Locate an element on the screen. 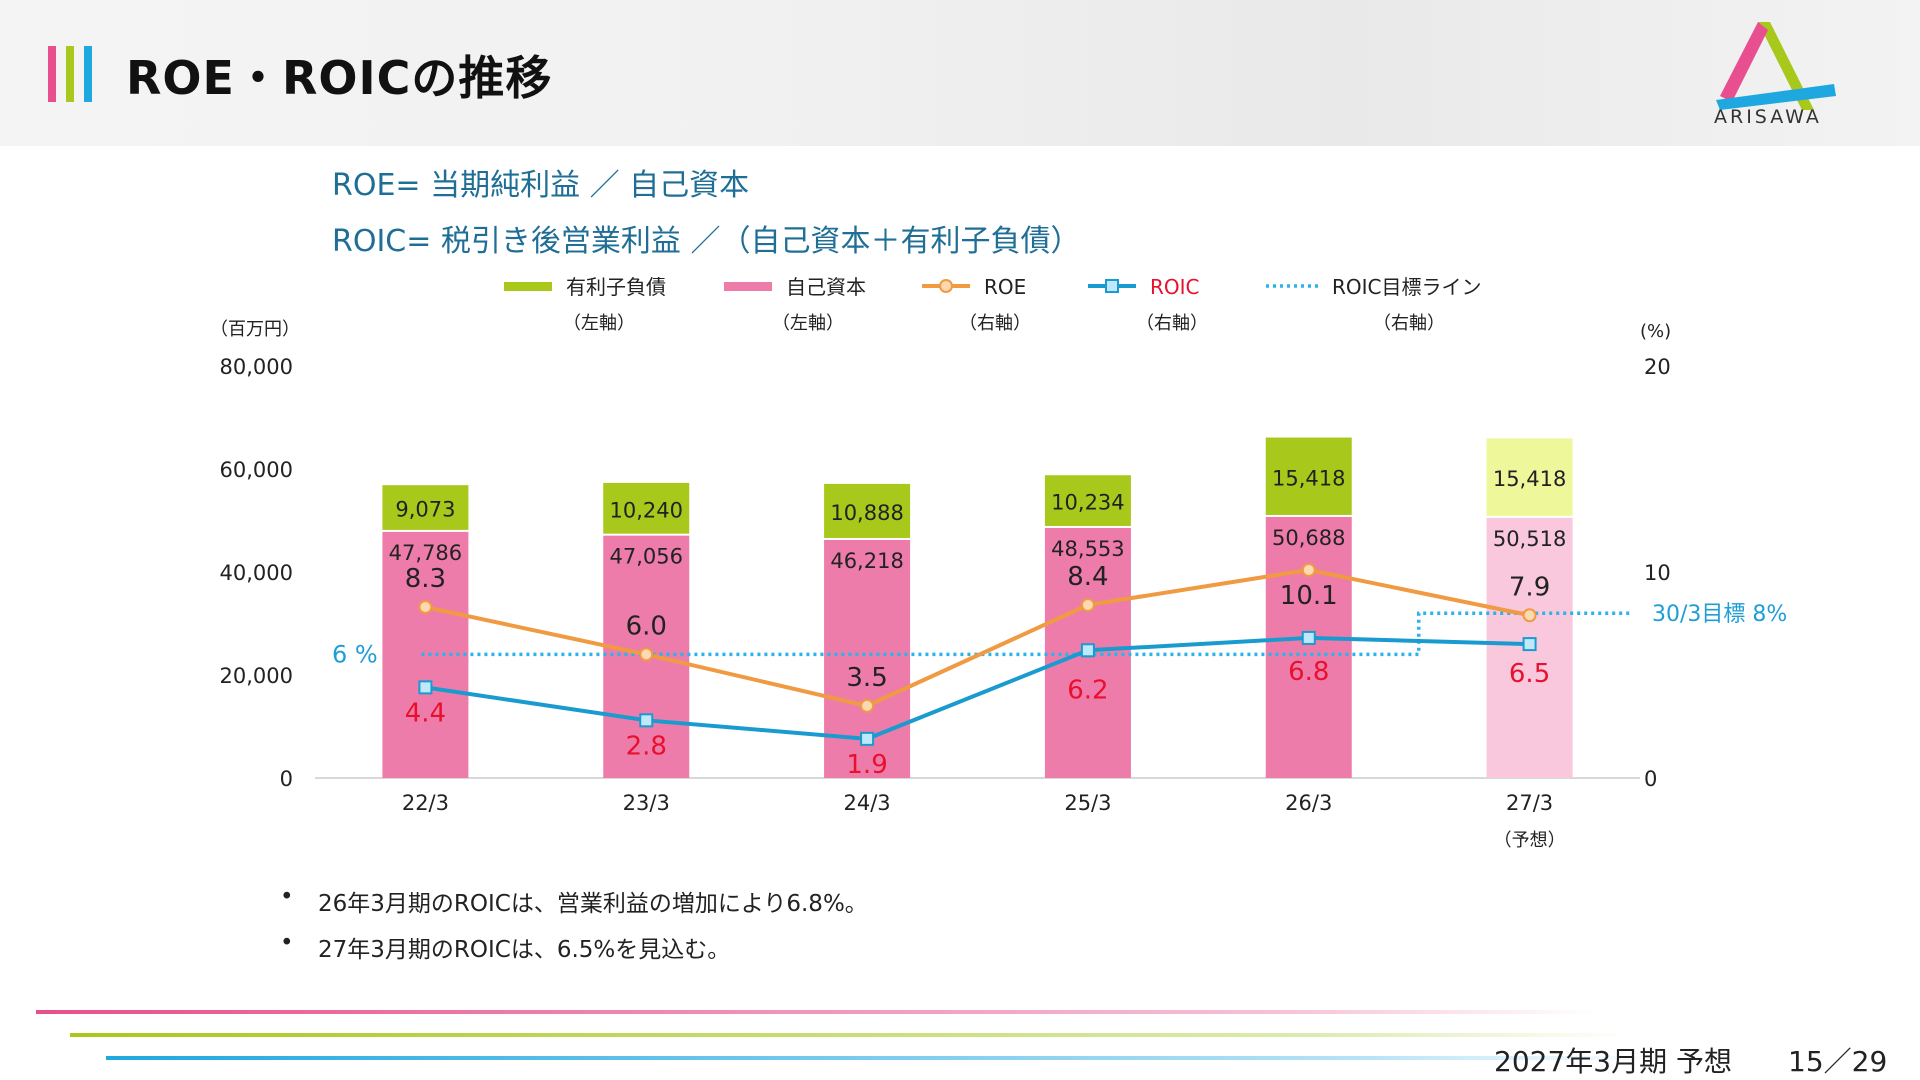 This screenshot has height=1080, width=1920. y-left-tick-label: 20,000 is located at coordinates (256, 676).